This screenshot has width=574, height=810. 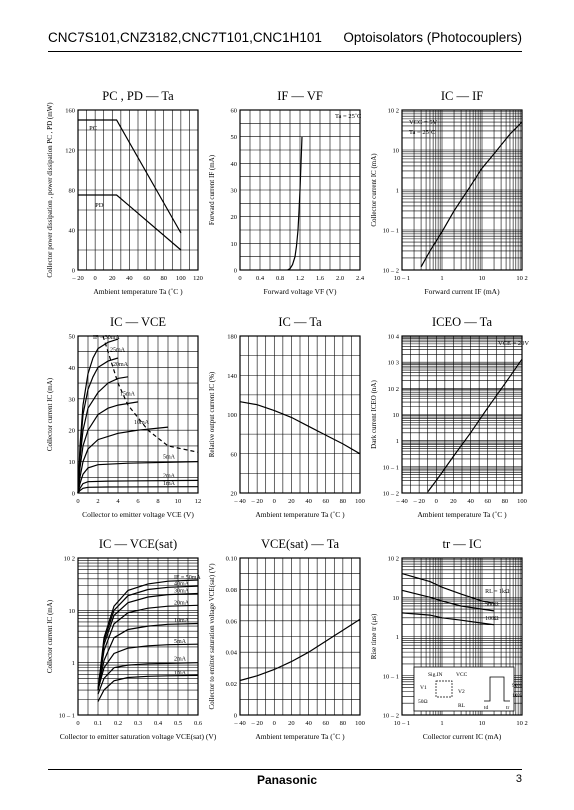 What do you see at coordinates (198, 723) in the screenshot?
I see `x-tick-label: 0.6` at bounding box center [198, 723].